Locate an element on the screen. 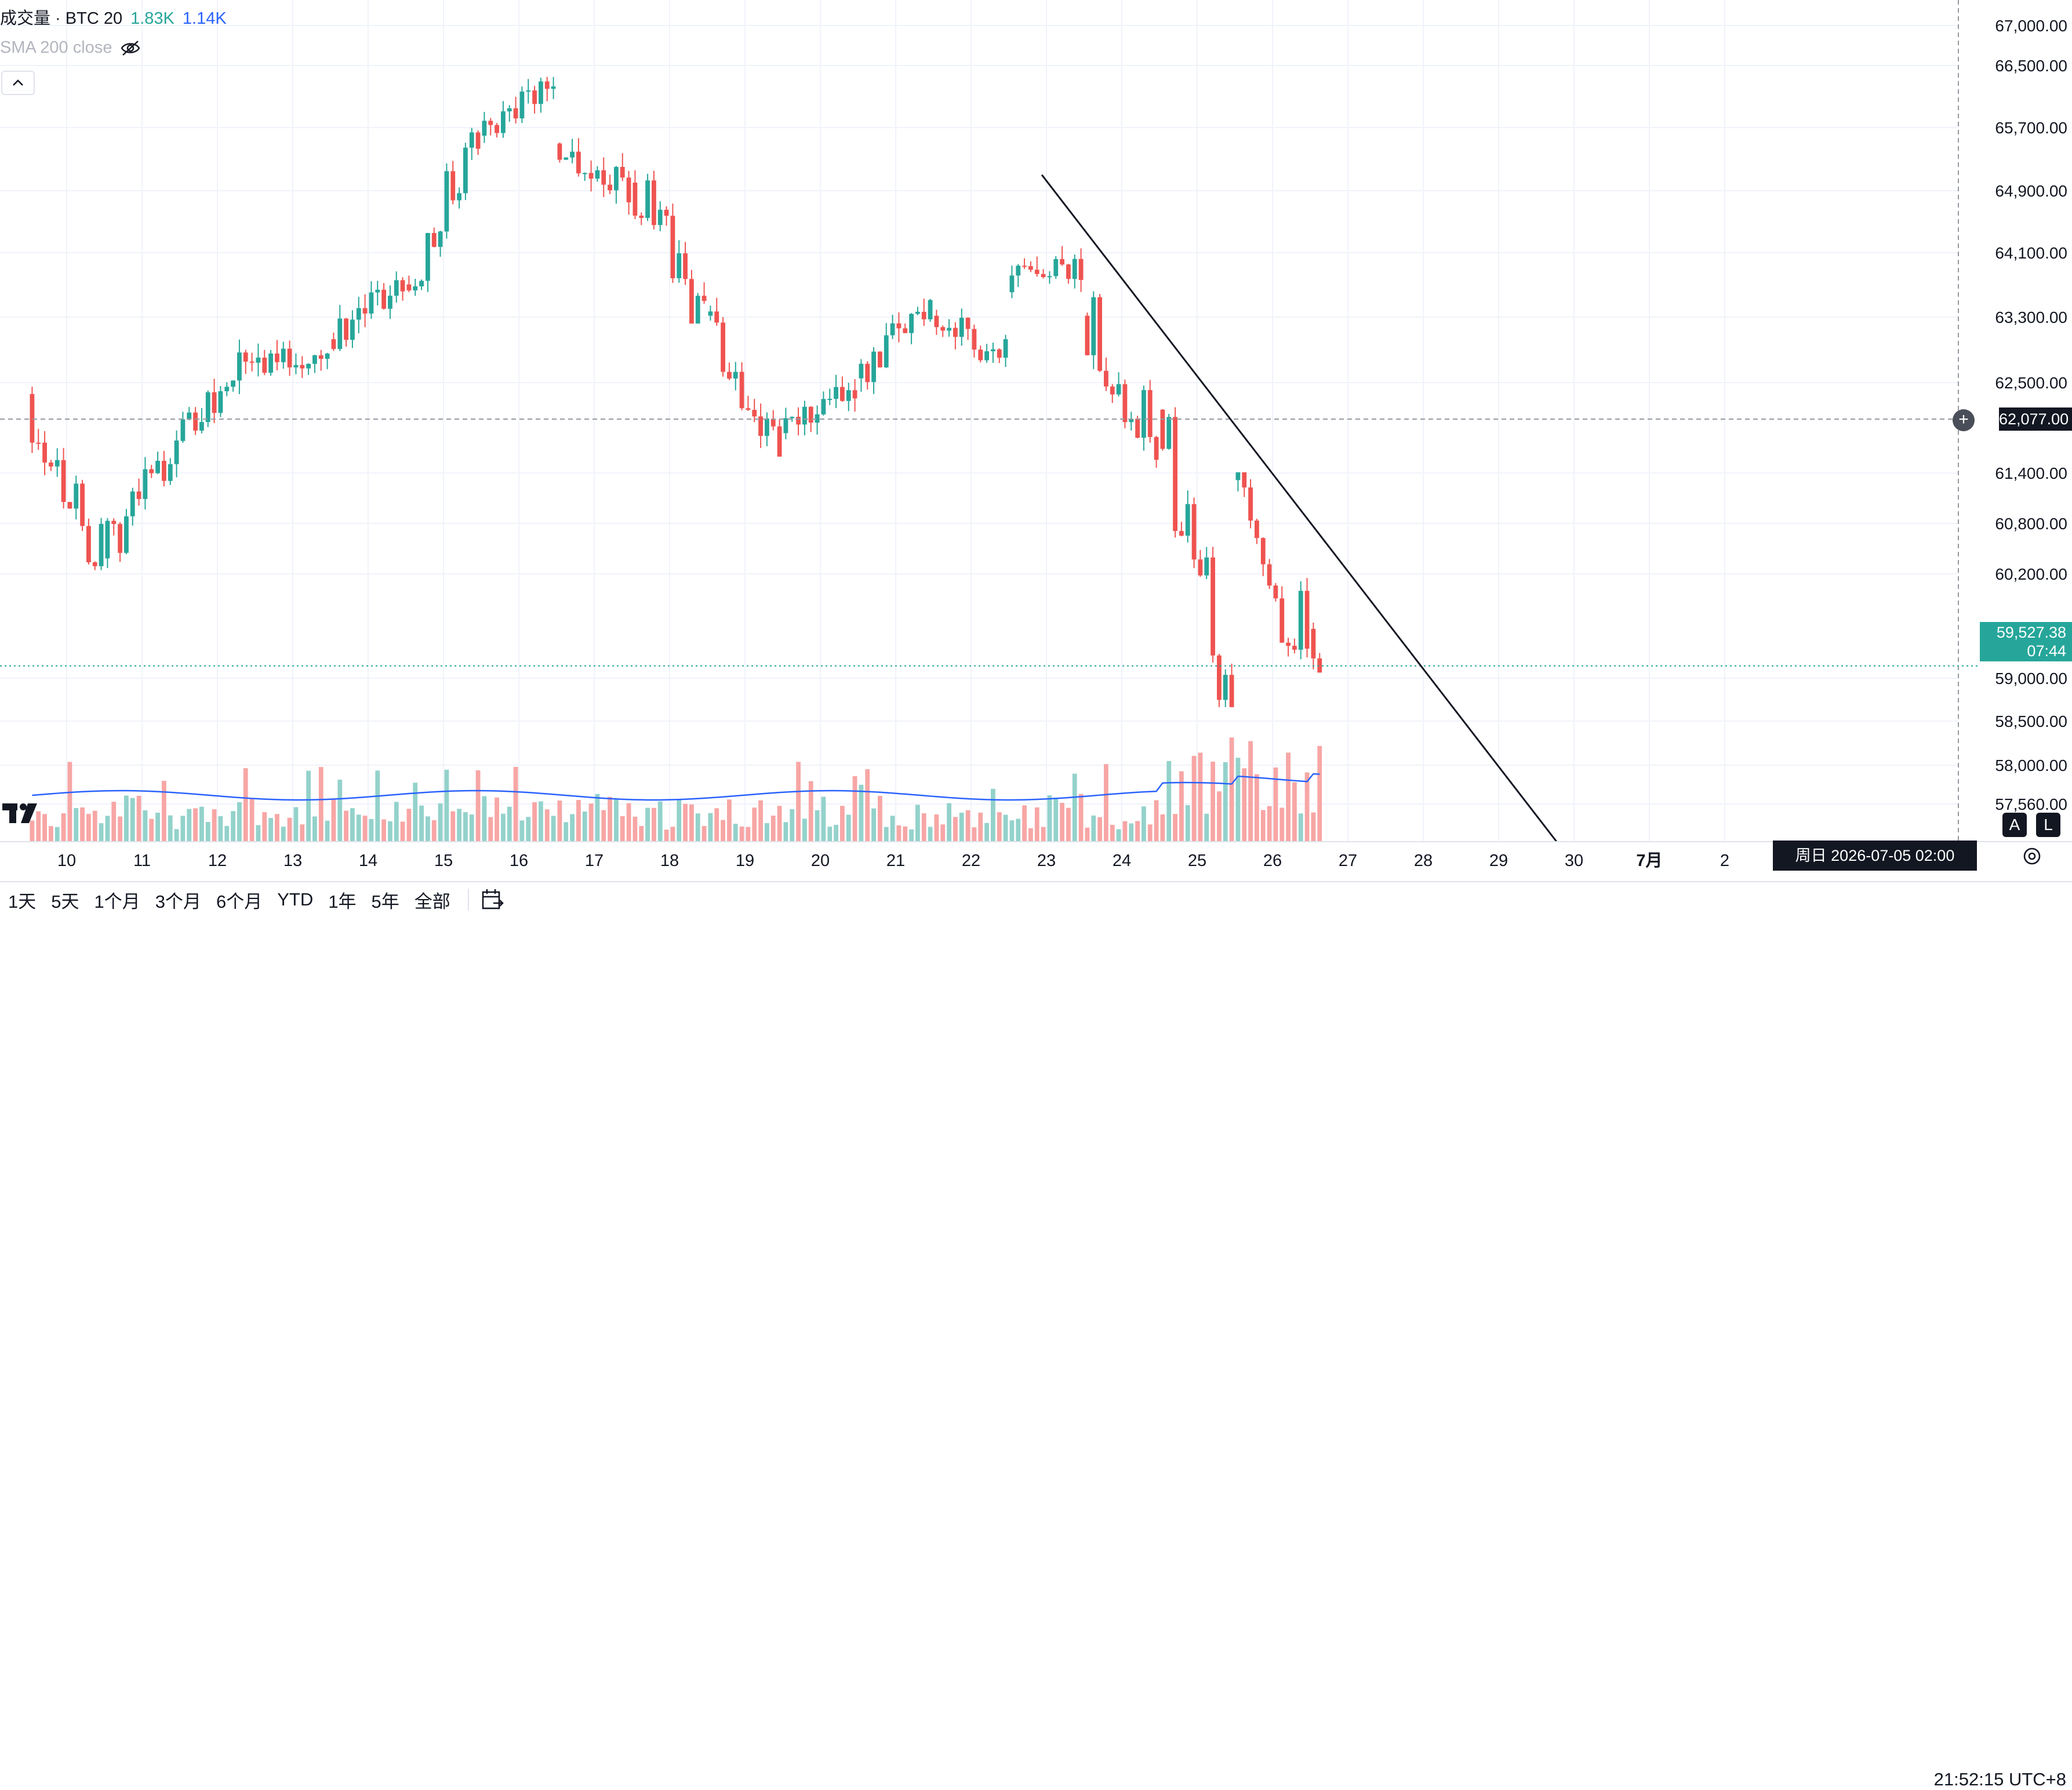  sma-legend: SMA 200 close is located at coordinates (70, 47).